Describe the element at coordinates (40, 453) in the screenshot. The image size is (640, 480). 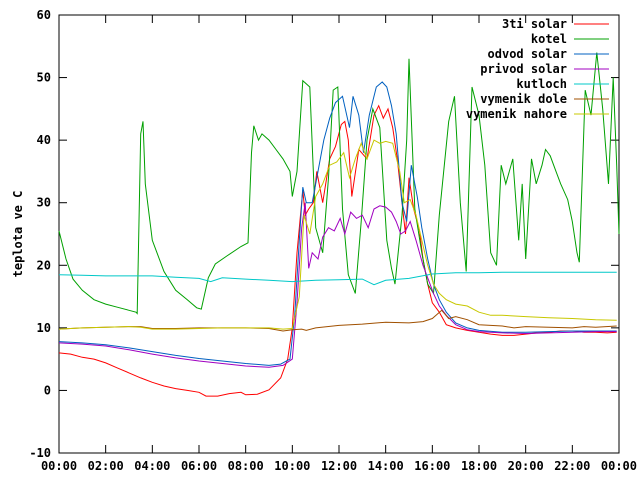
I see `y-tick-label: -10` at that location.